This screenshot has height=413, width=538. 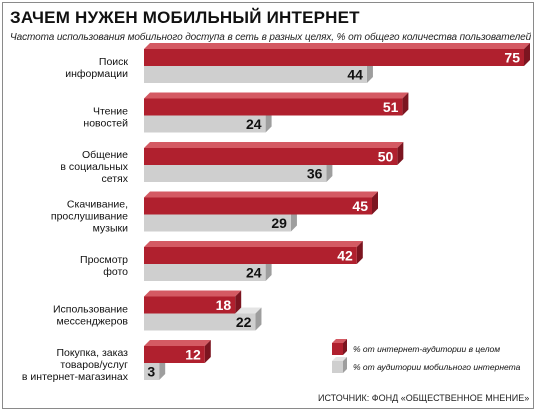 I want to click on value-label: 45, so click(x=360, y=206).